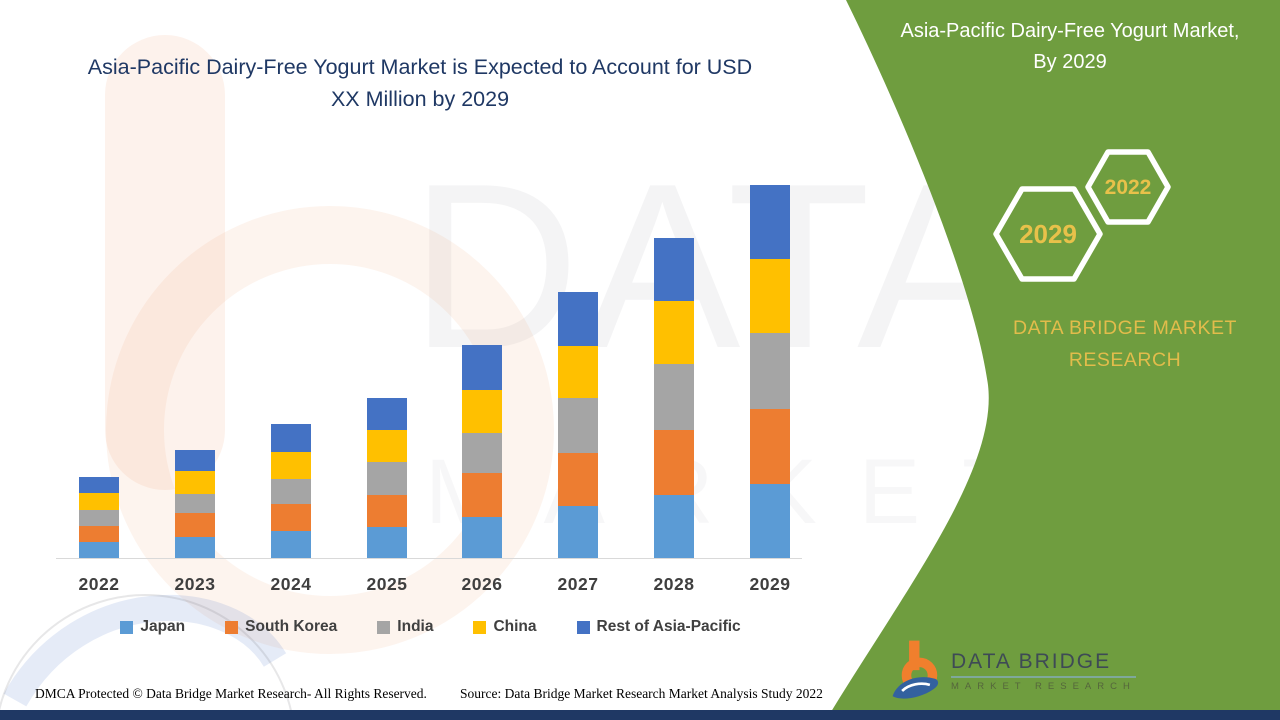 Image resolution: width=1280 pixels, height=720 pixels. Describe the element at coordinates (482, 584) in the screenshot. I see `x-axis-label: 2026` at that location.